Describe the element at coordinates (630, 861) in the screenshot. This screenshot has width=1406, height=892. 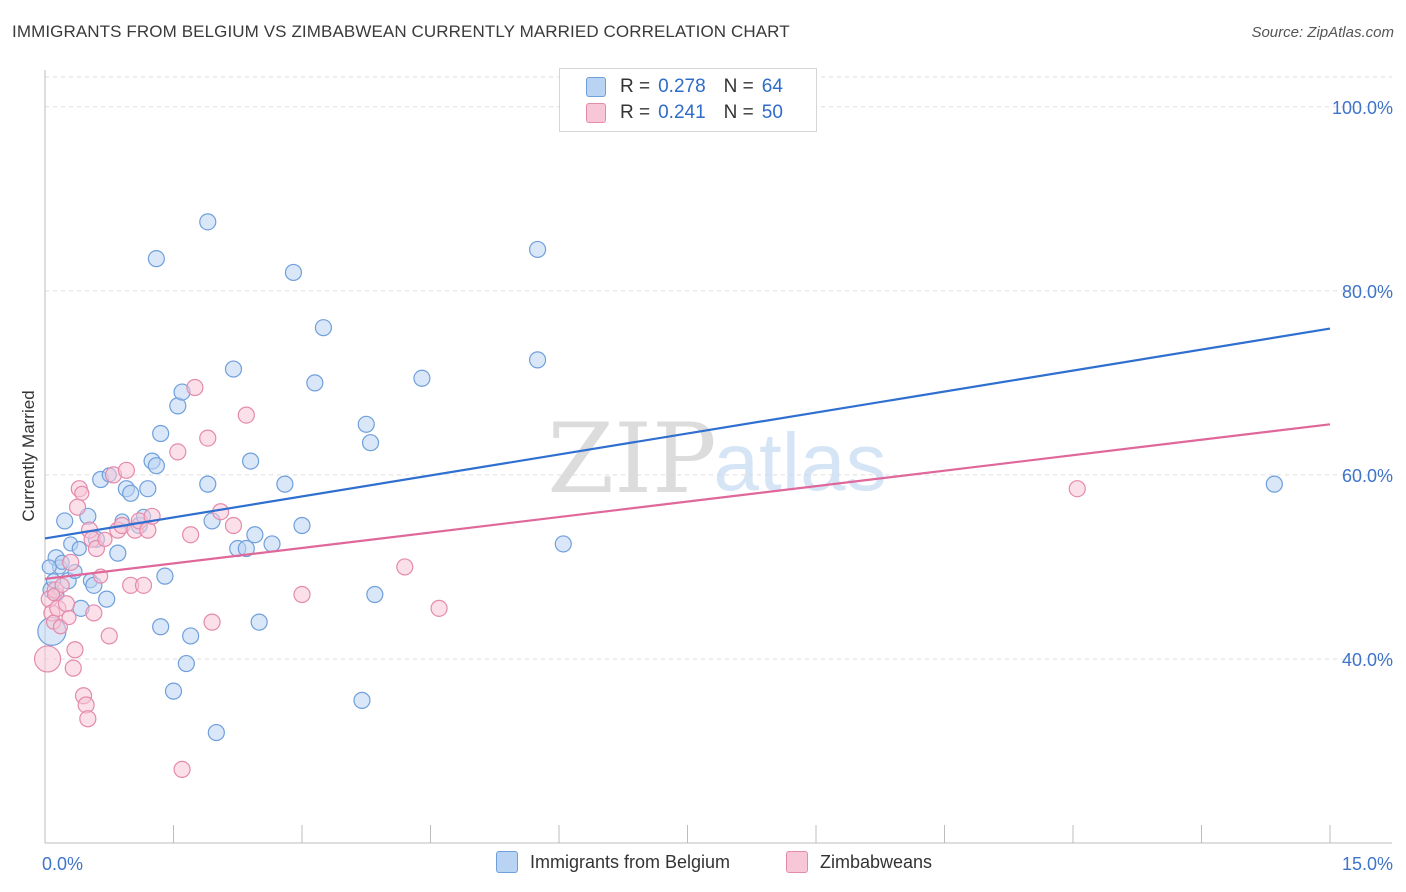
I see `legend-label: Immigrants from Belgium` at that location.